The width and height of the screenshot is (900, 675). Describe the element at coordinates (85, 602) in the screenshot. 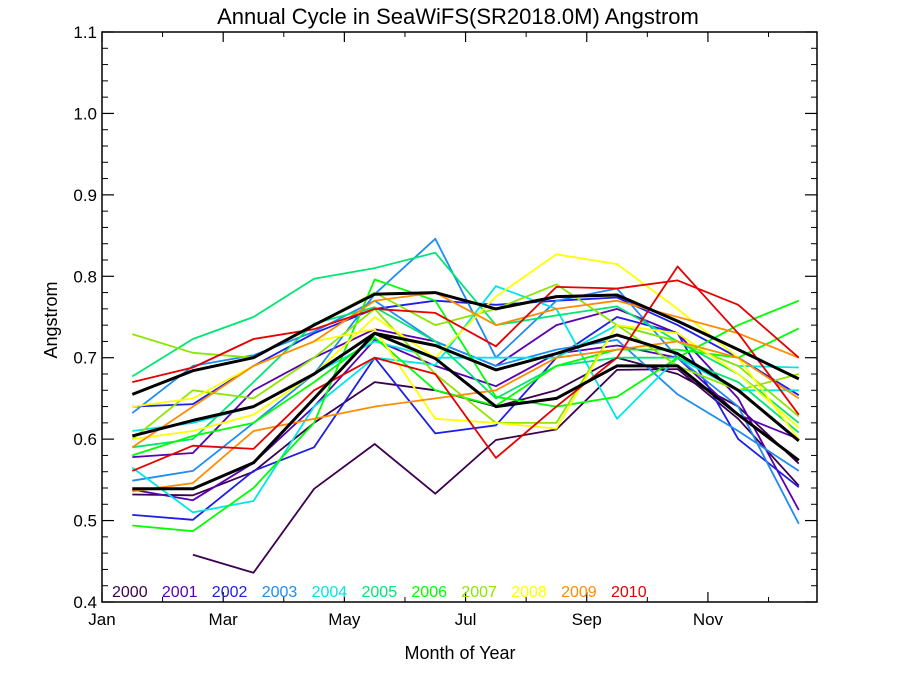

I see `y-tick-label: 0.4` at that location.